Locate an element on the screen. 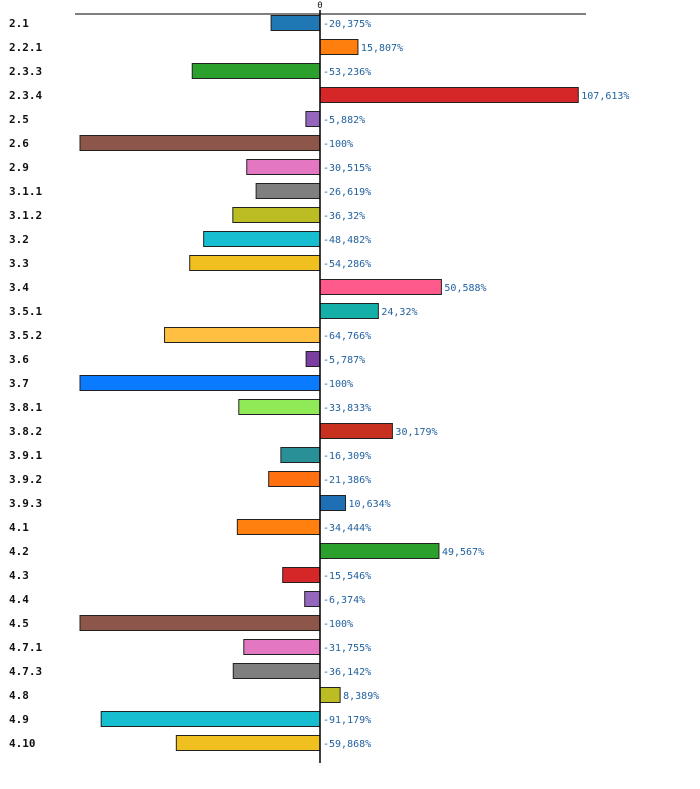  category-label: 3.1.2 is located at coordinates (25, 215).